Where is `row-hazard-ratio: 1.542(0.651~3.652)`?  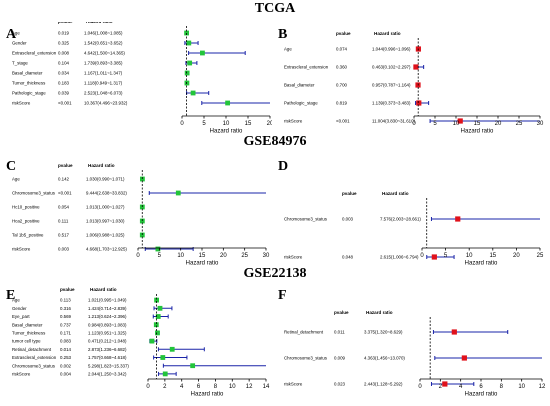
row-hazard-ratio: 1.542(0.651~3.652) is located at coordinates (103, 43).